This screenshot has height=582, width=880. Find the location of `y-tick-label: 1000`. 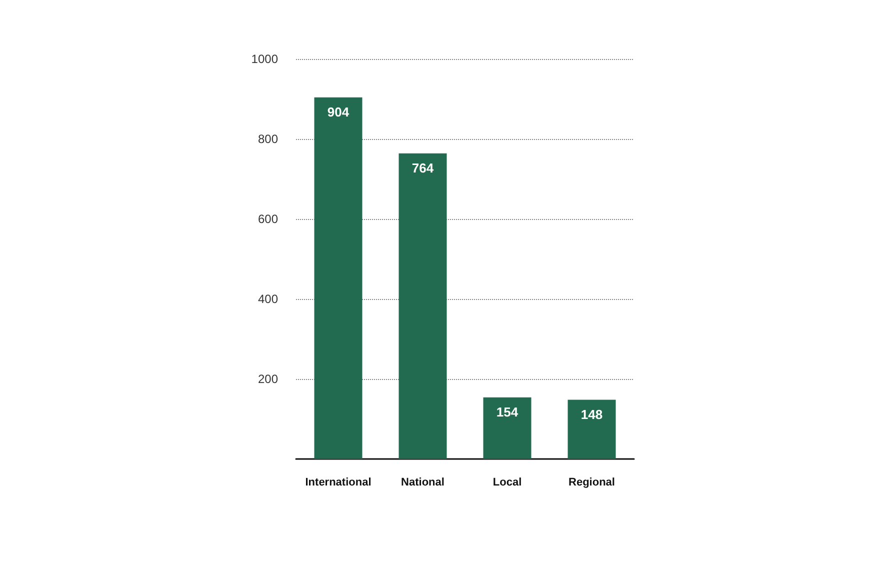

y-tick-label: 1000 is located at coordinates (264, 59).